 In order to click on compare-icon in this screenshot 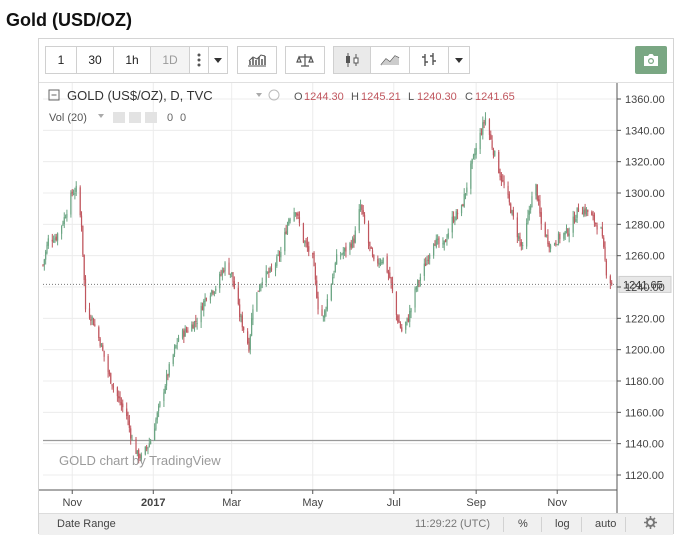, I will do `click(305, 60)`.